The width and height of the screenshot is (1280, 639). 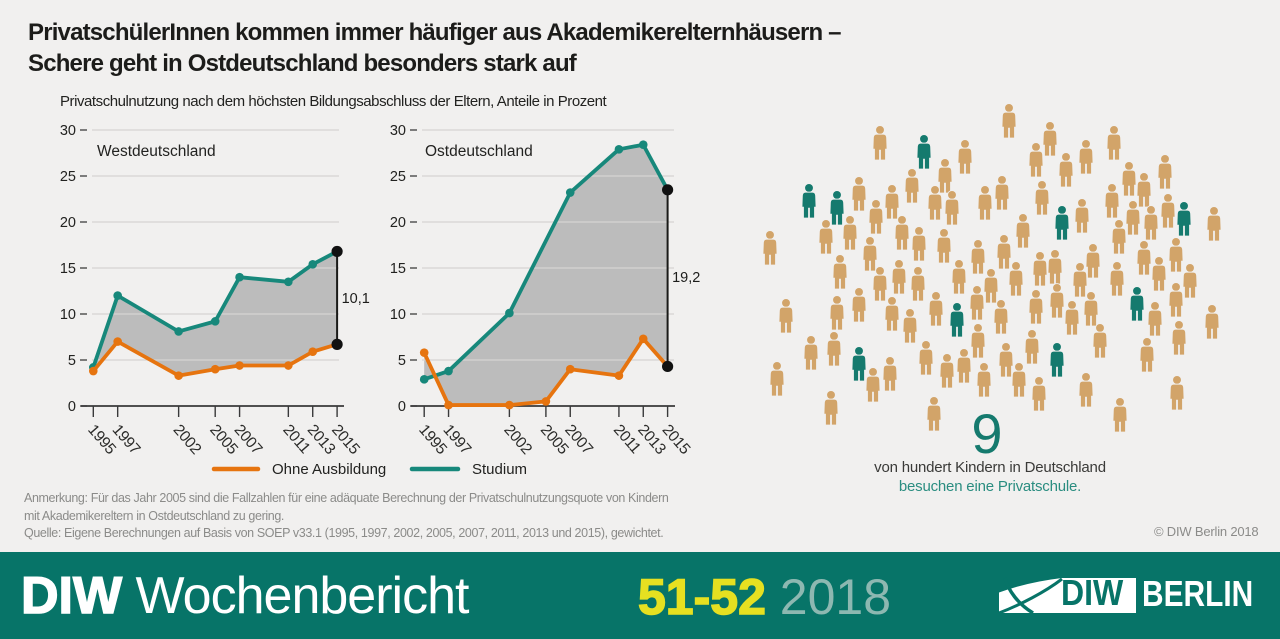 I want to click on svg-text: Studium, so click(x=499, y=469).